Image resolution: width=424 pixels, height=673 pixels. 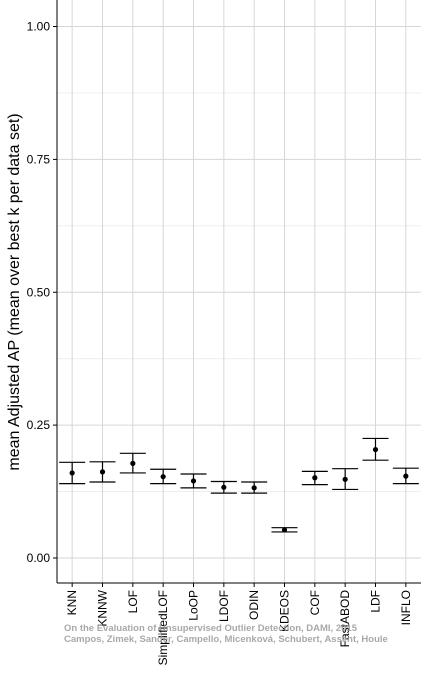 I want to click on y-axis: 0.00 0.25 0.50 0.75 1.00, so click(x=42, y=291).